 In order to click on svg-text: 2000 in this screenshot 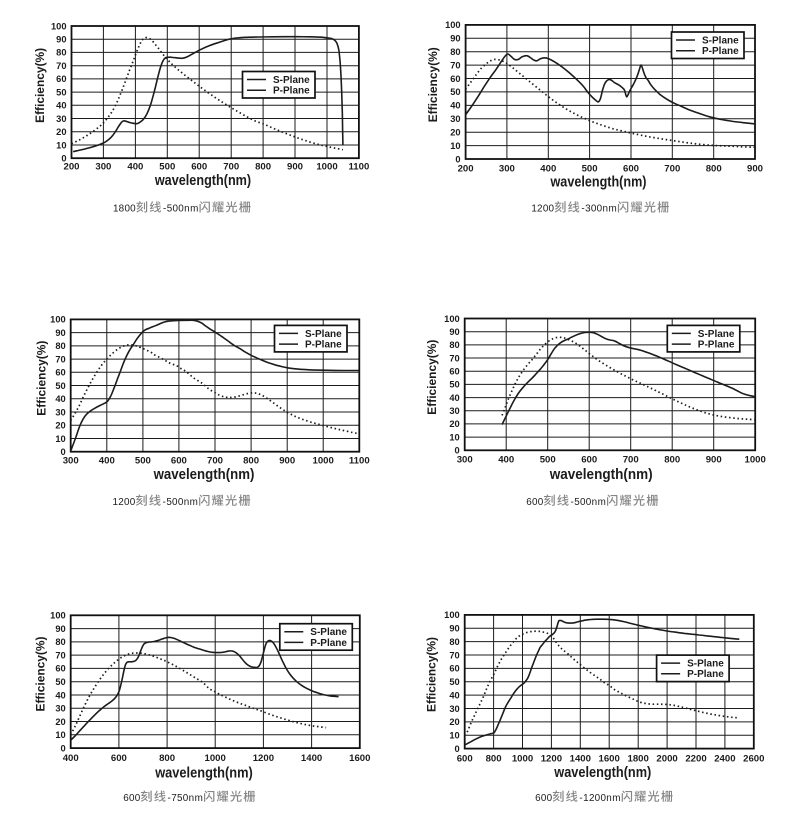, I will do `click(666, 759)`.